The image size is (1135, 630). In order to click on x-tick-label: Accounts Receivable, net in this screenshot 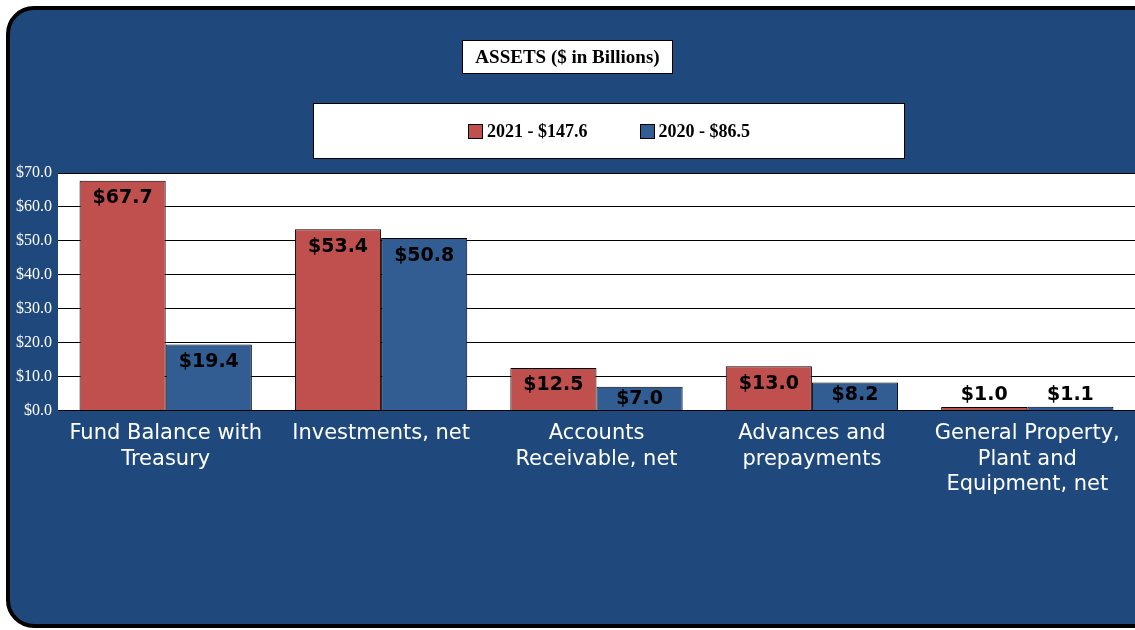, I will do `click(596, 445)`.